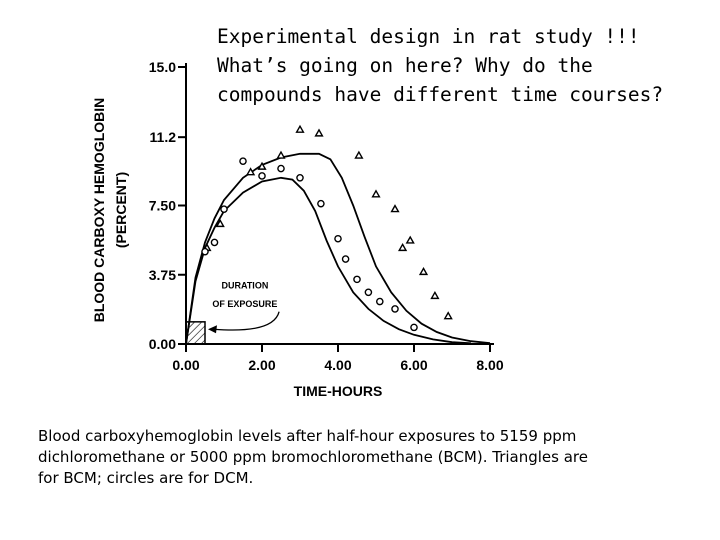 The height and width of the screenshot is (540, 720). I want to click on heading-line-2: What’s going on here? Why do the, so click(405, 65).